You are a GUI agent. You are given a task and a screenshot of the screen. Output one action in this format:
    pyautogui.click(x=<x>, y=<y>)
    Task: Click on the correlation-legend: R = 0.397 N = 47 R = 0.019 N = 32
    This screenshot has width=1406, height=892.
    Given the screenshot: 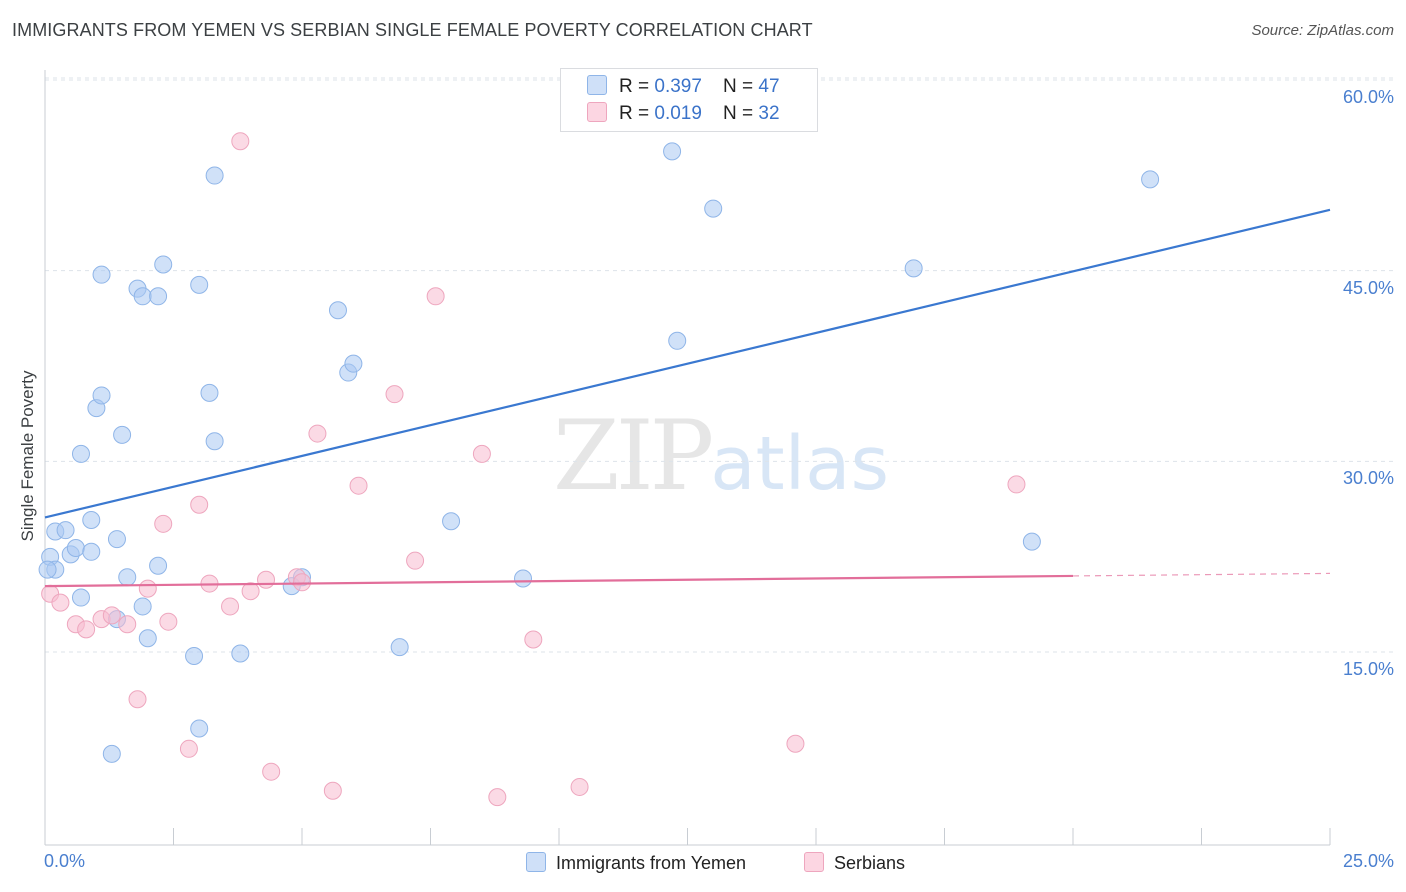 What is the action you would take?
    pyautogui.click(x=689, y=100)
    